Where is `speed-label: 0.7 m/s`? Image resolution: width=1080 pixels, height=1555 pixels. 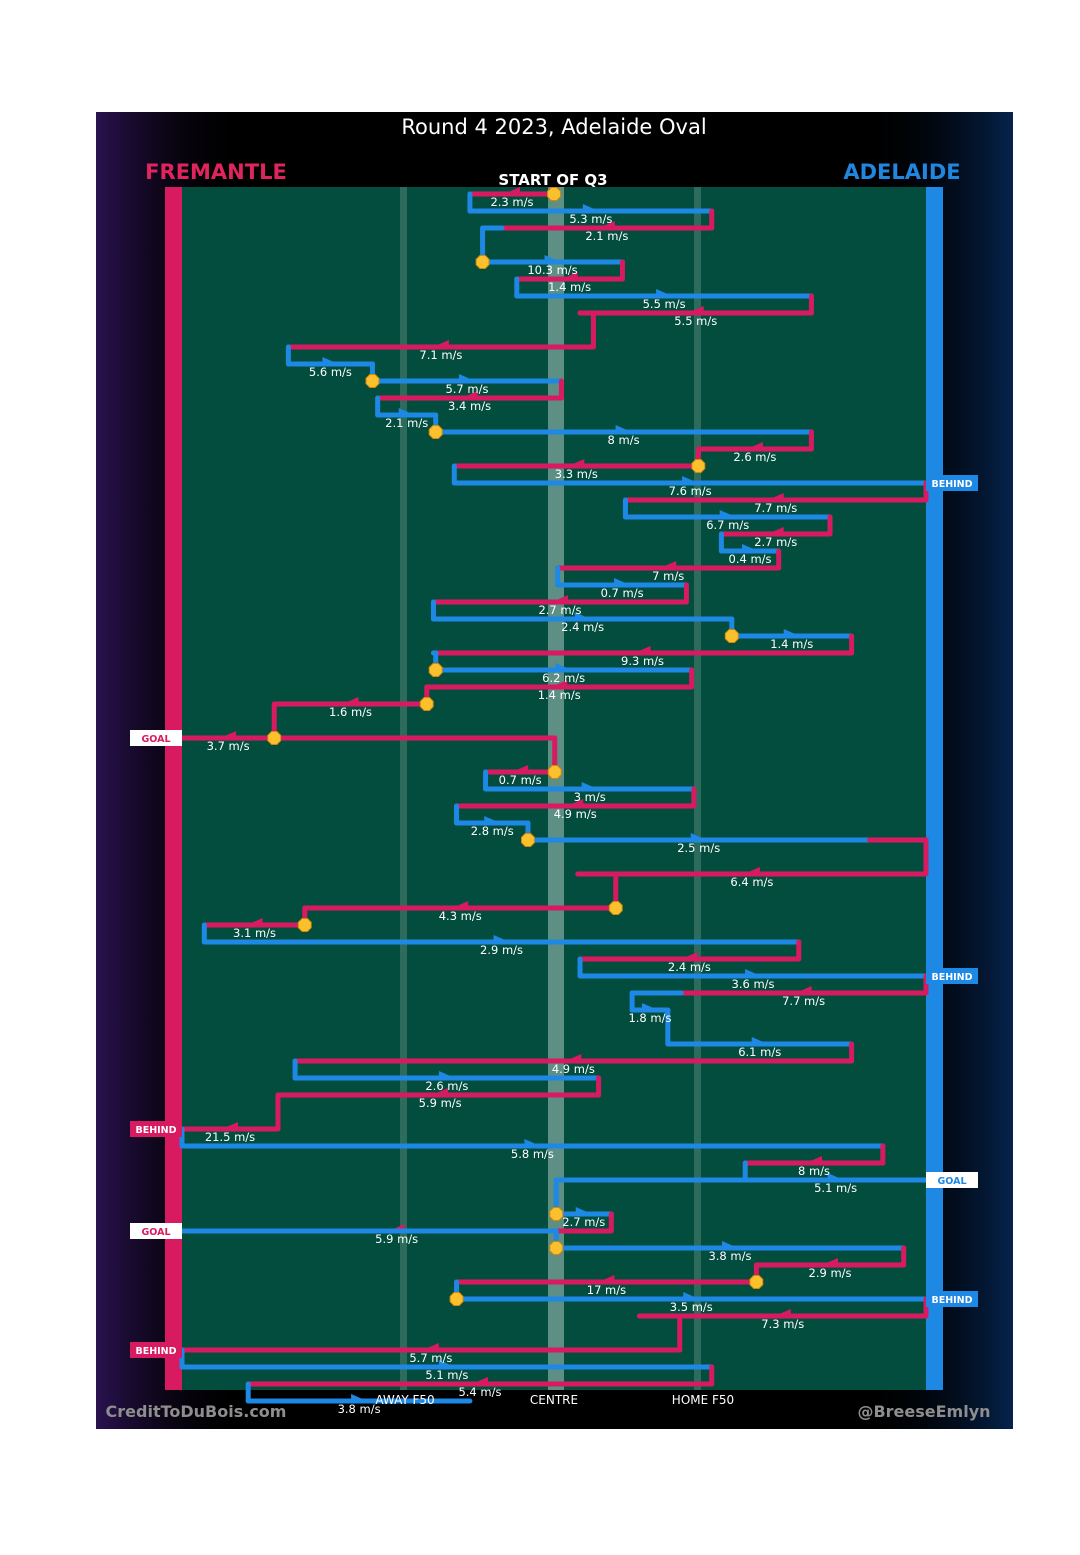 speed-label: 0.7 m/s is located at coordinates (622, 593).